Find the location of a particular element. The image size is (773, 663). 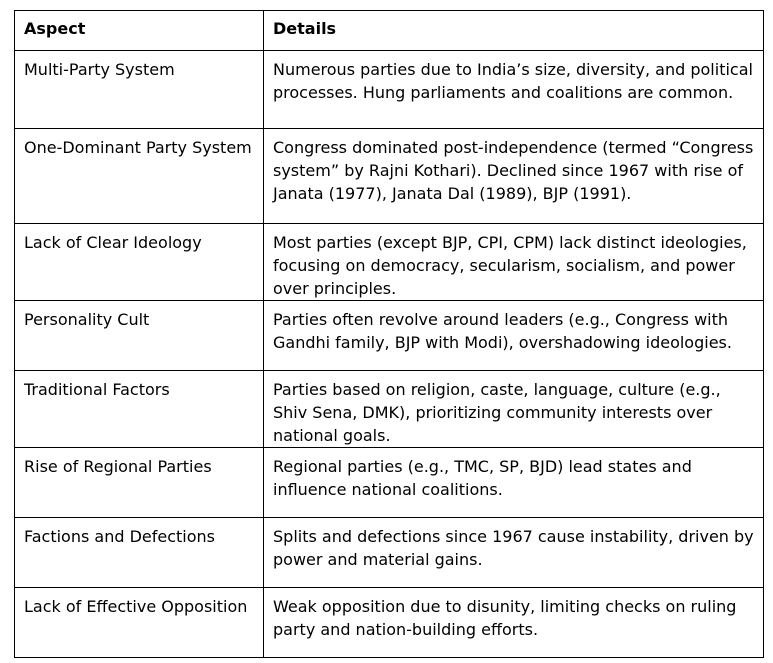

aspect-cell: Lack of Clear Ideology is located at coordinates (139, 262).